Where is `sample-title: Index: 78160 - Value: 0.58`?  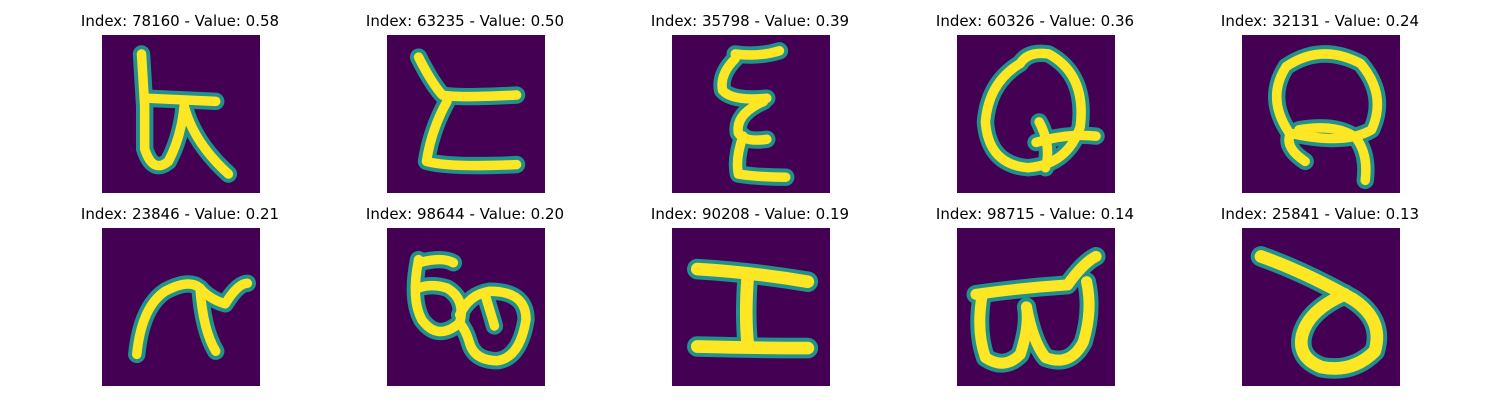
sample-title: Index: 78160 - Value: 0.58 is located at coordinates (180, 21).